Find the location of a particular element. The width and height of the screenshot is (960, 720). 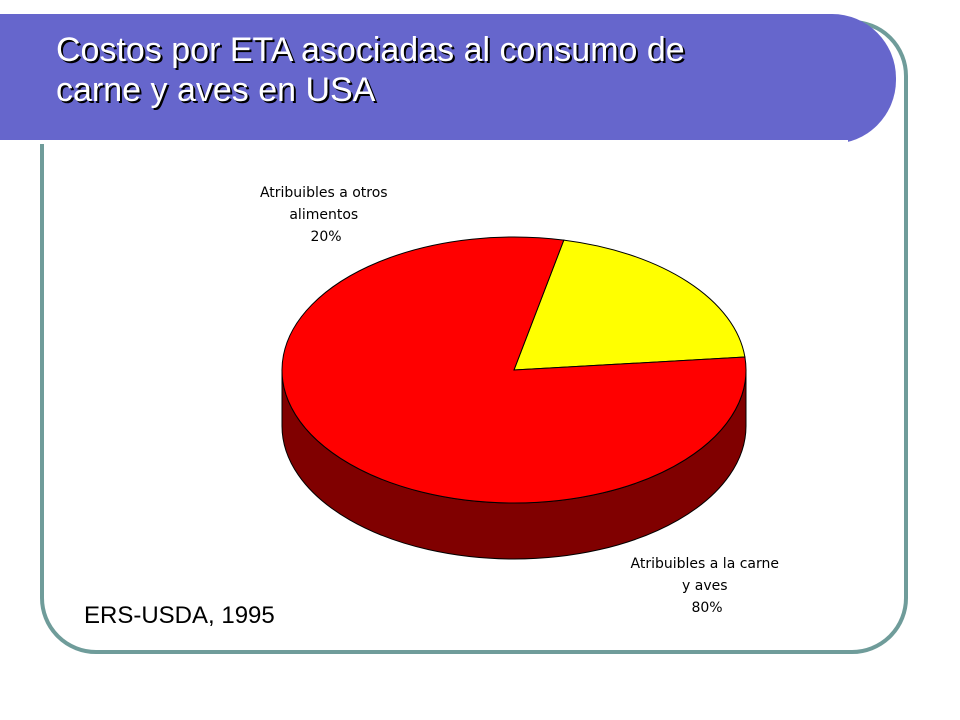

slice-label-meat-poultry-line-1: Atribuibles a la carne is located at coordinates (705, 564).